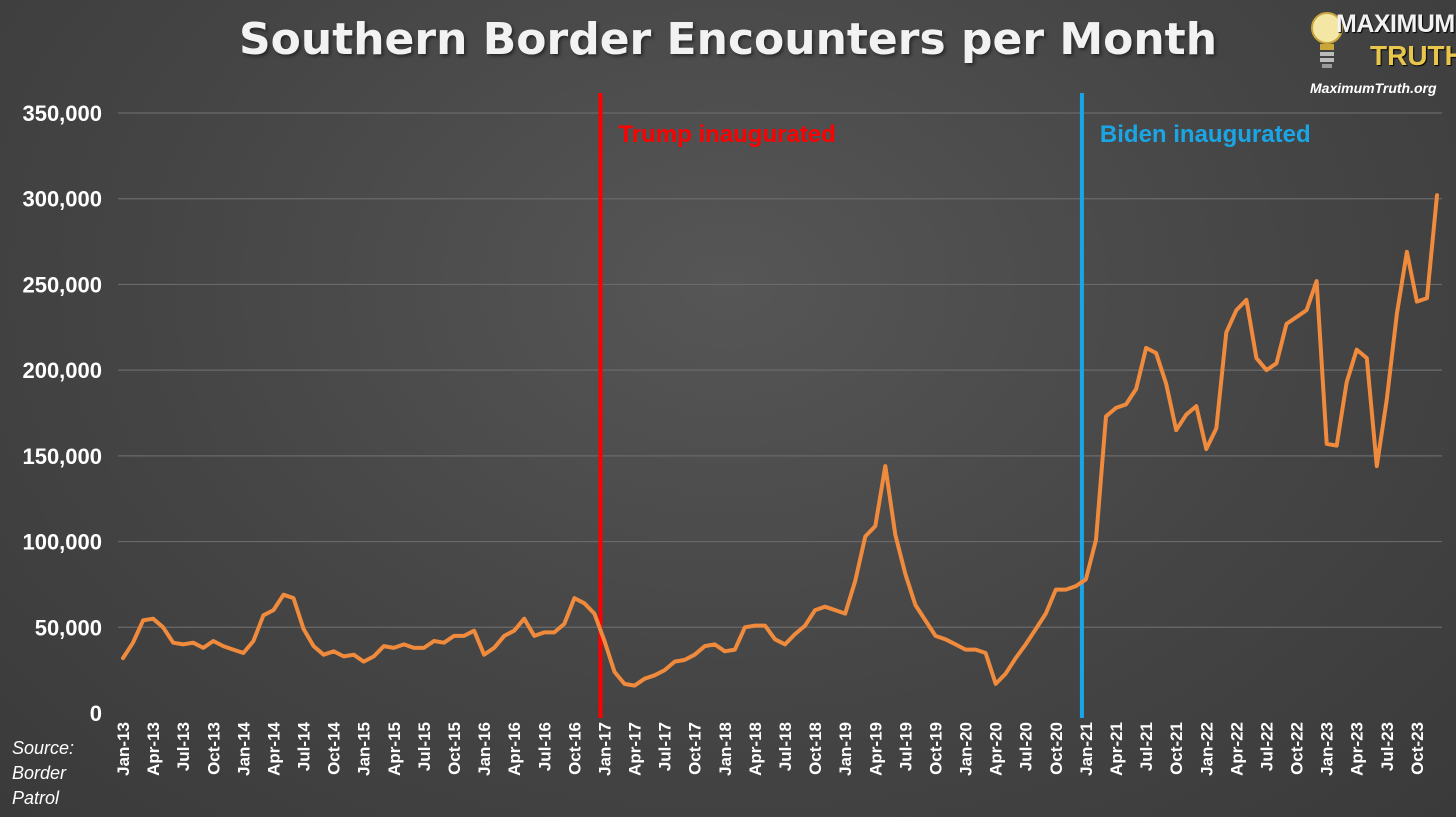 The width and height of the screenshot is (1456, 817). Describe the element at coordinates (815, 748) in the screenshot. I see `x-tick-label: Oct-18` at that location.